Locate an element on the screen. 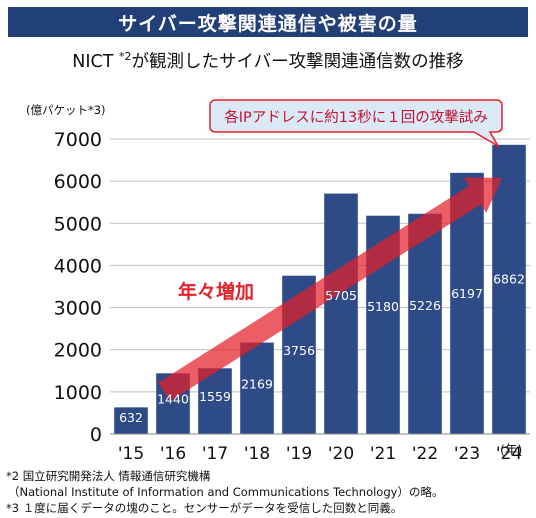 The height and width of the screenshot is (518, 536). x-tick-label: '20 is located at coordinates (341, 454).